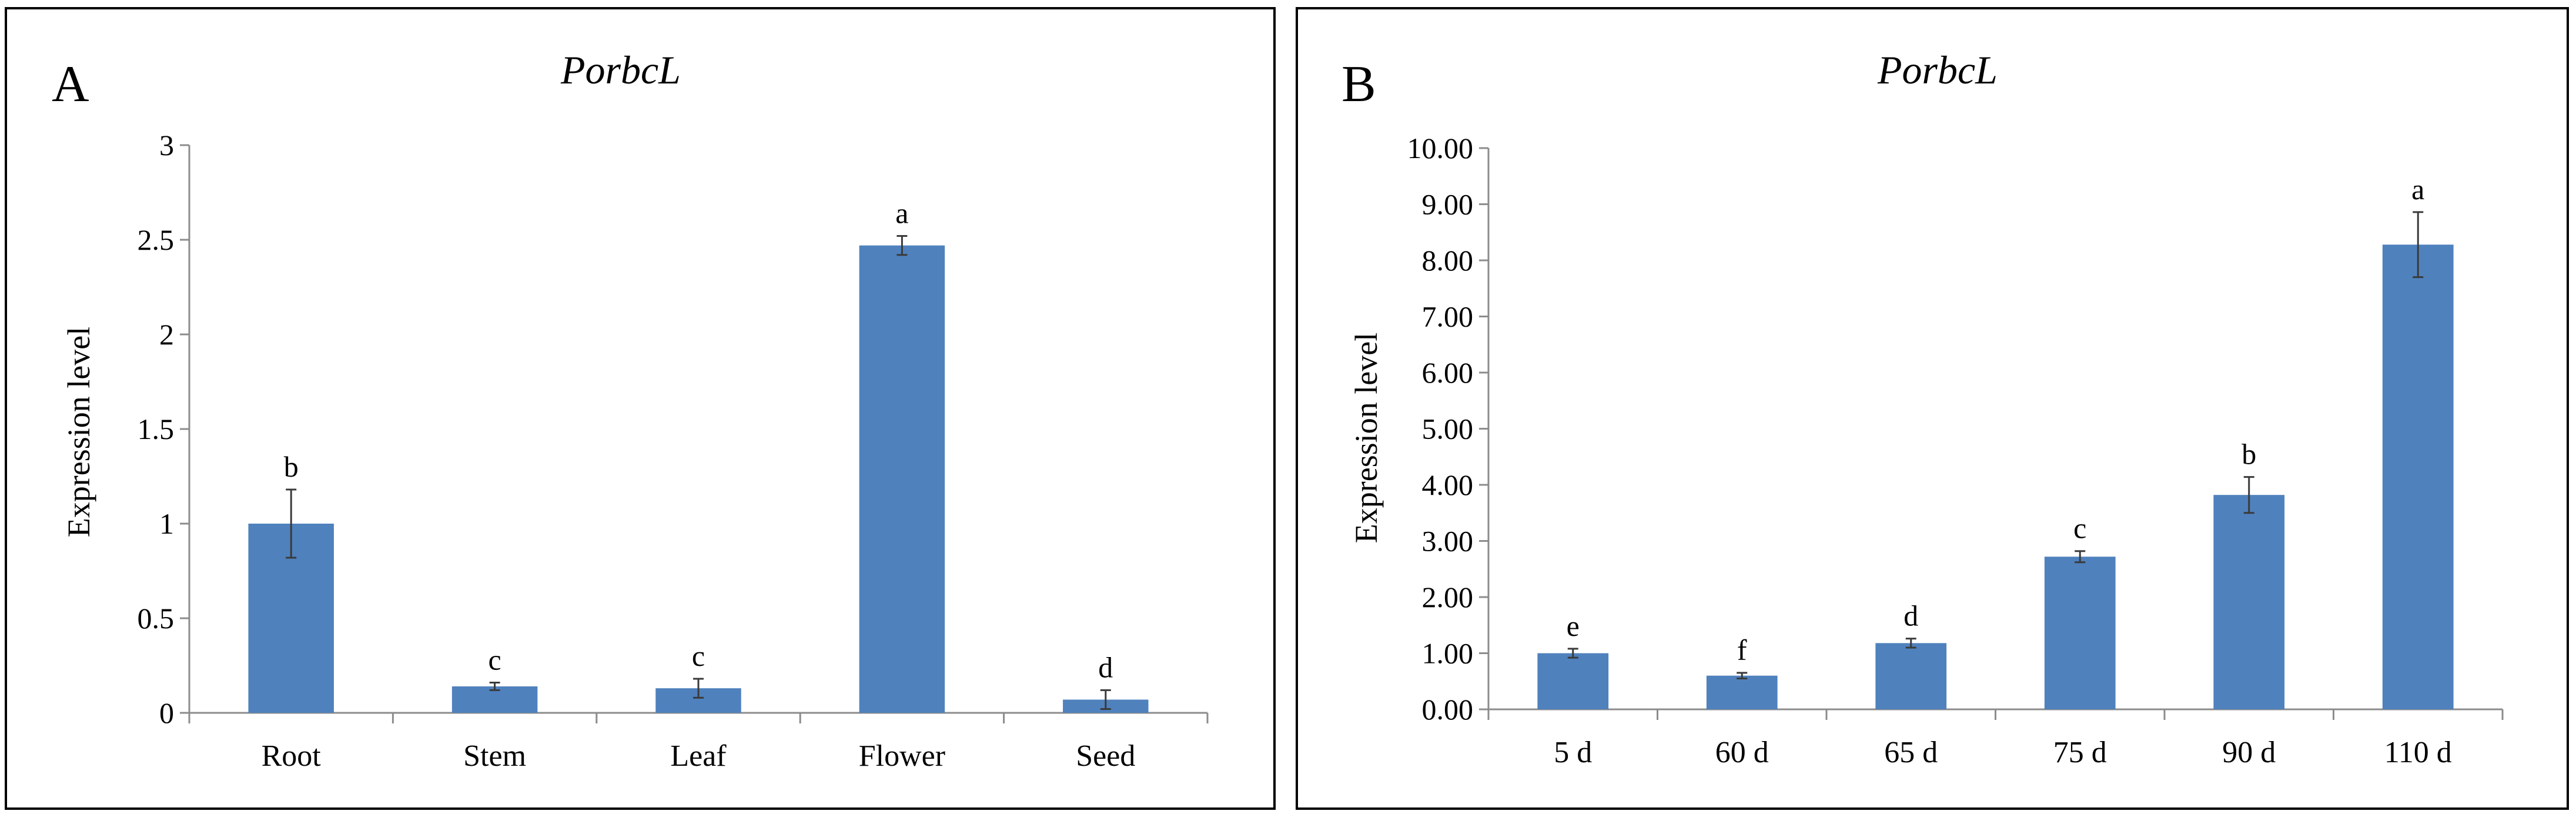  What do you see at coordinates (292, 756) in the screenshot?
I see `category-label: Root` at bounding box center [292, 756].